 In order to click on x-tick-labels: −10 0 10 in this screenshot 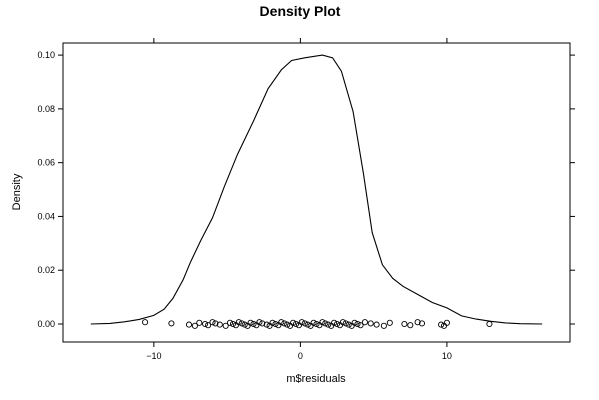, I will do `click(299, 356)`.